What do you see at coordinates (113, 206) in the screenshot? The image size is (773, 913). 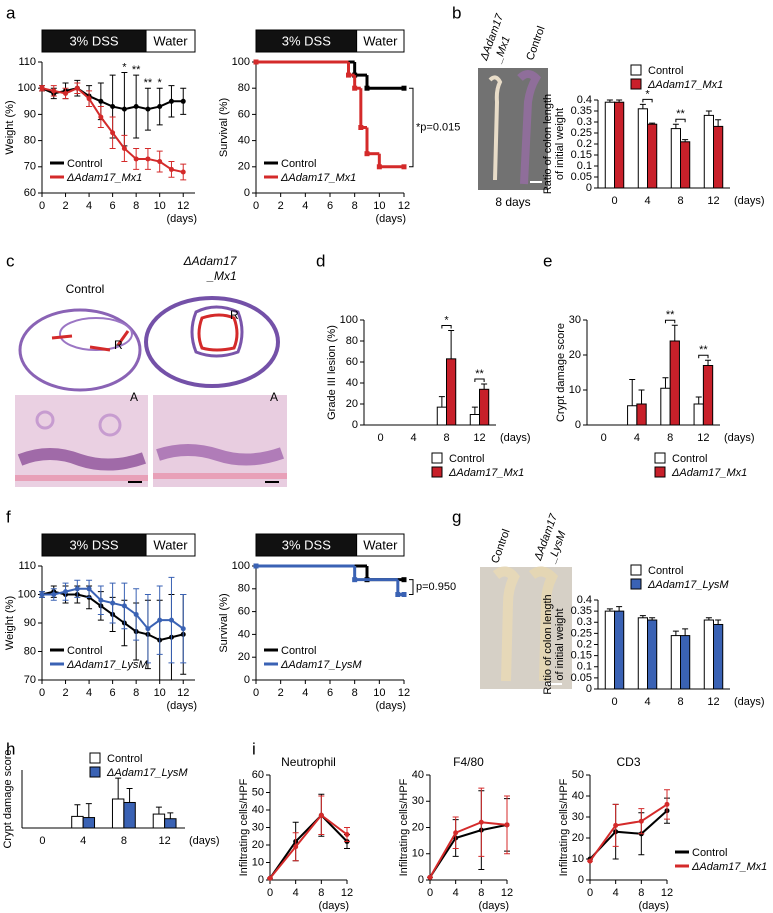 I see `x-tick-label: 6` at bounding box center [113, 206].